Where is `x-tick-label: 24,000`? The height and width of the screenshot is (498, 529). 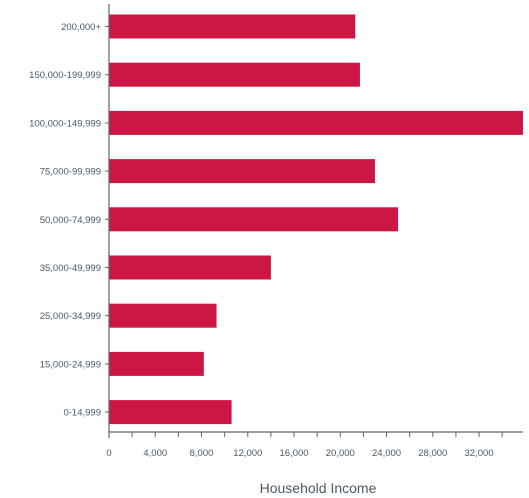
x-tick-label: 24,000 is located at coordinates (386, 453).